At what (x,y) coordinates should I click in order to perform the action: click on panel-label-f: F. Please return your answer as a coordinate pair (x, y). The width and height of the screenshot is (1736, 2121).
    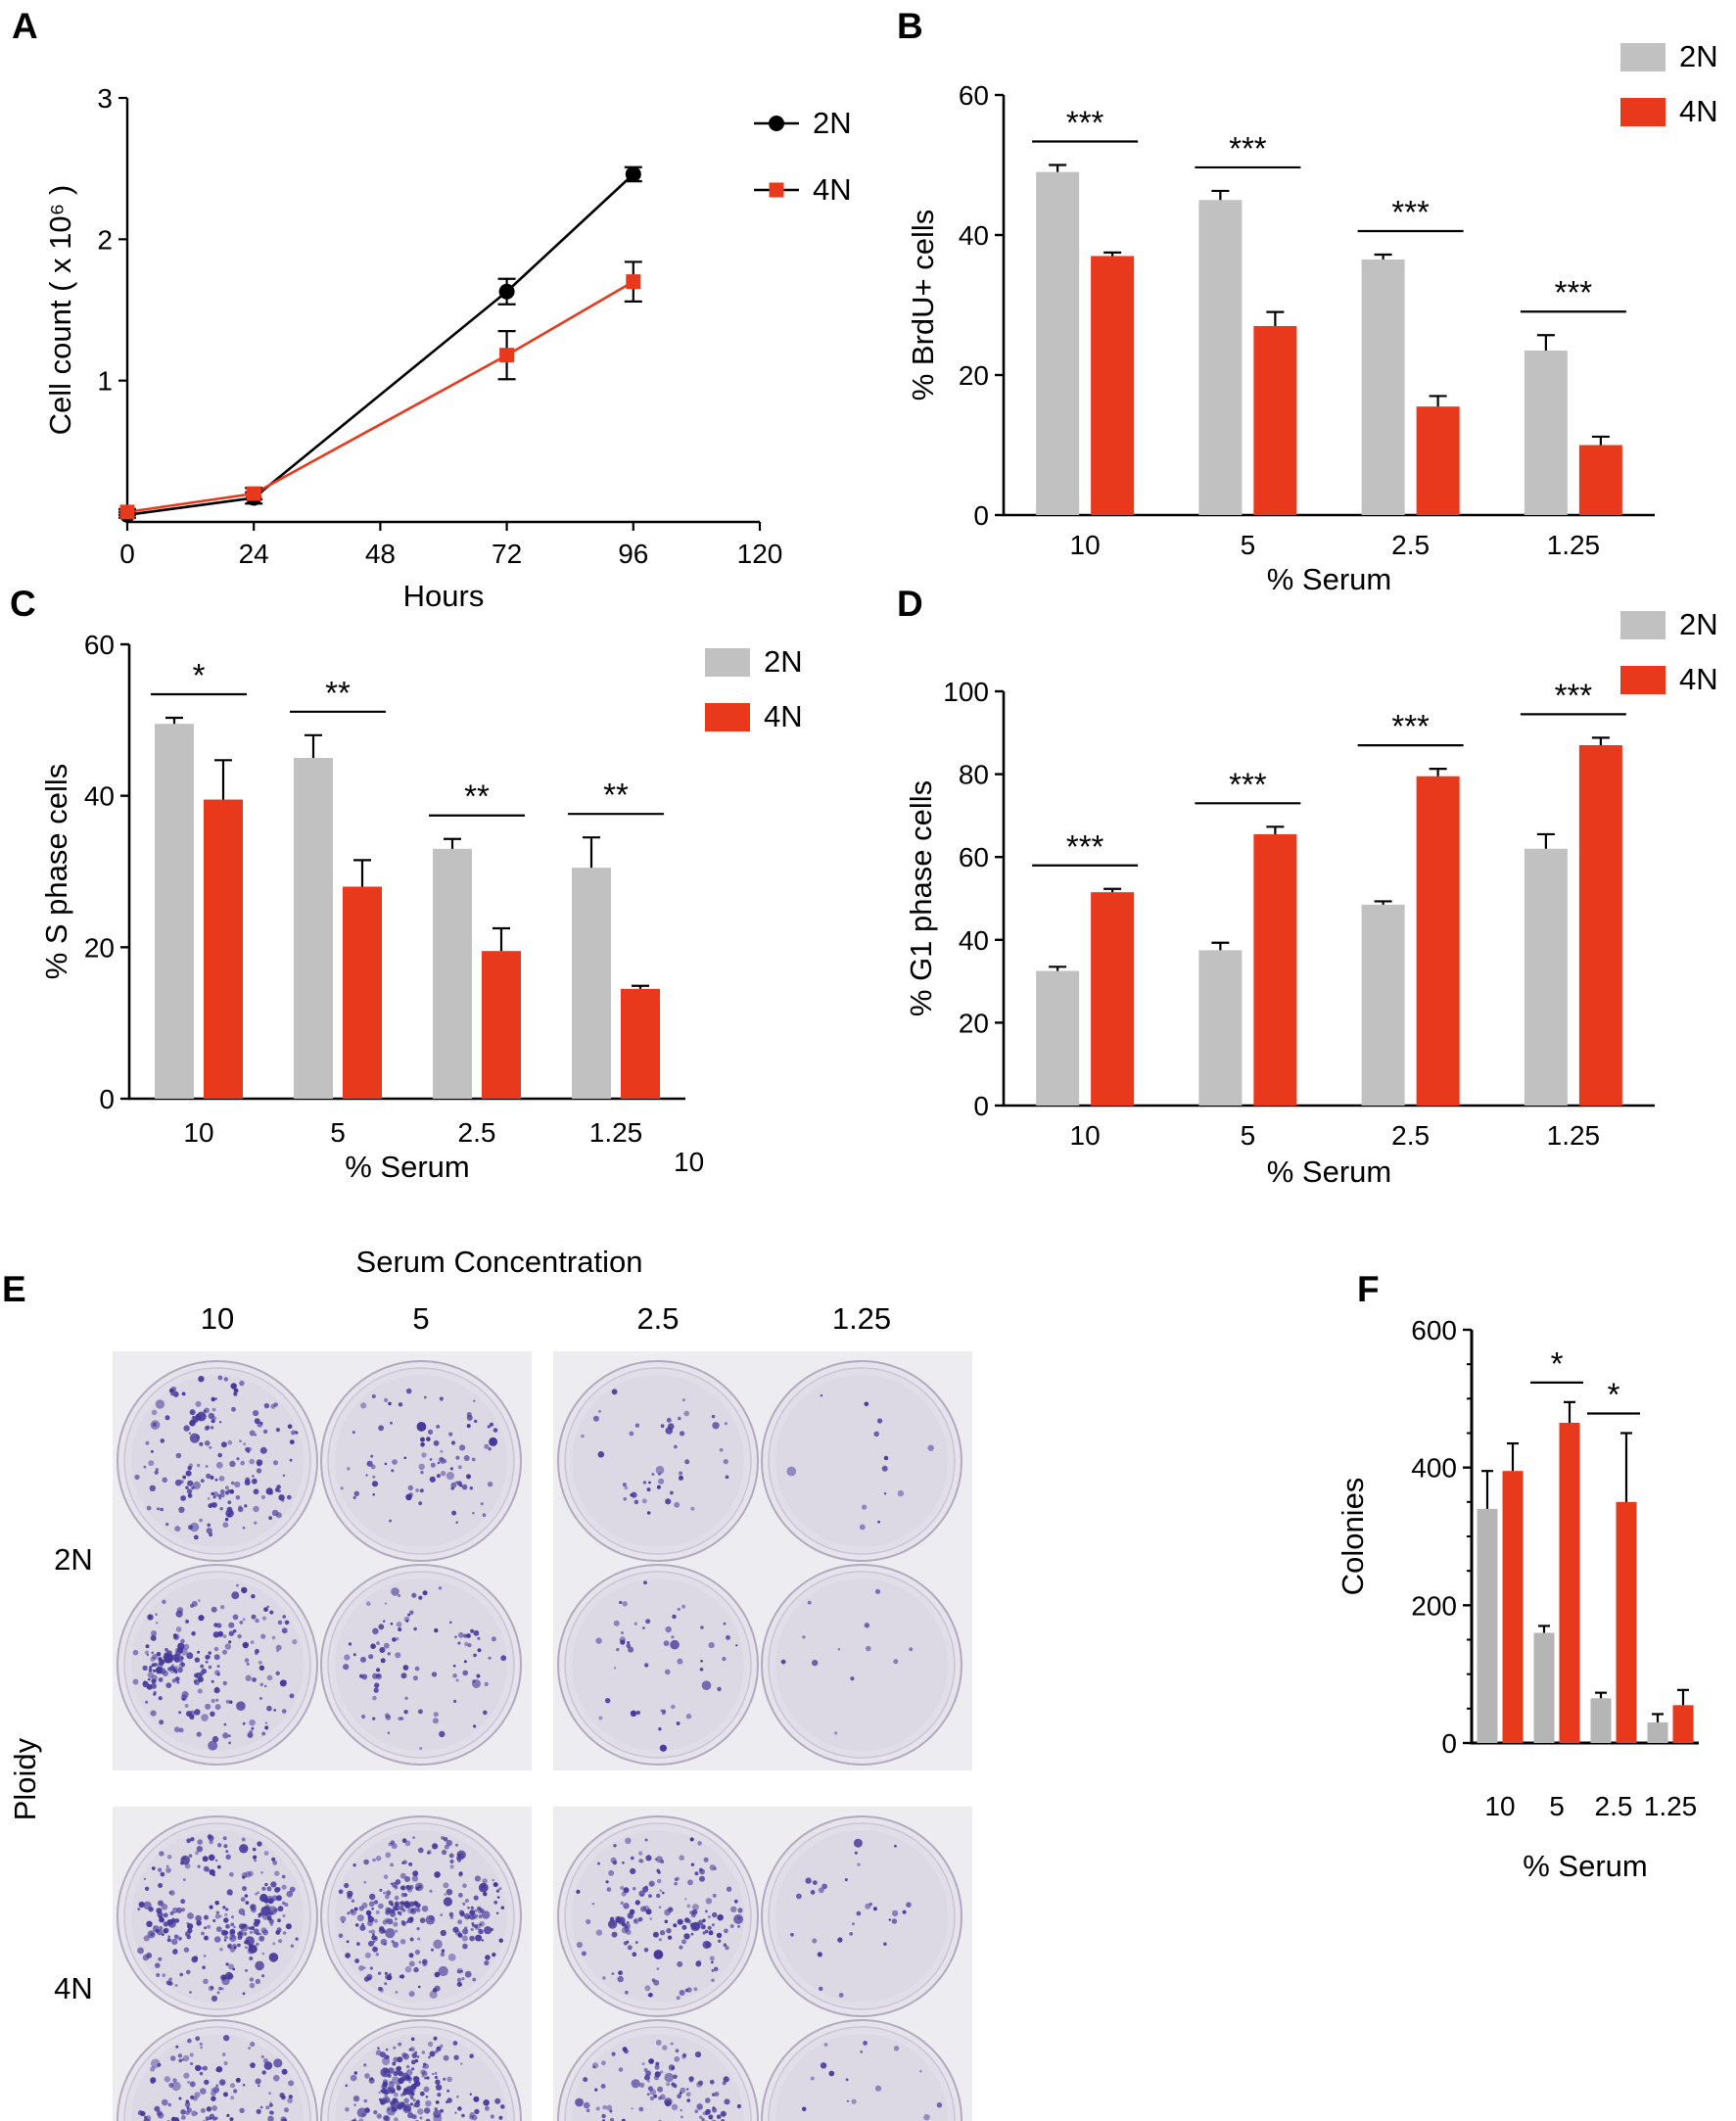
    Looking at the image, I should click on (1368, 1289).